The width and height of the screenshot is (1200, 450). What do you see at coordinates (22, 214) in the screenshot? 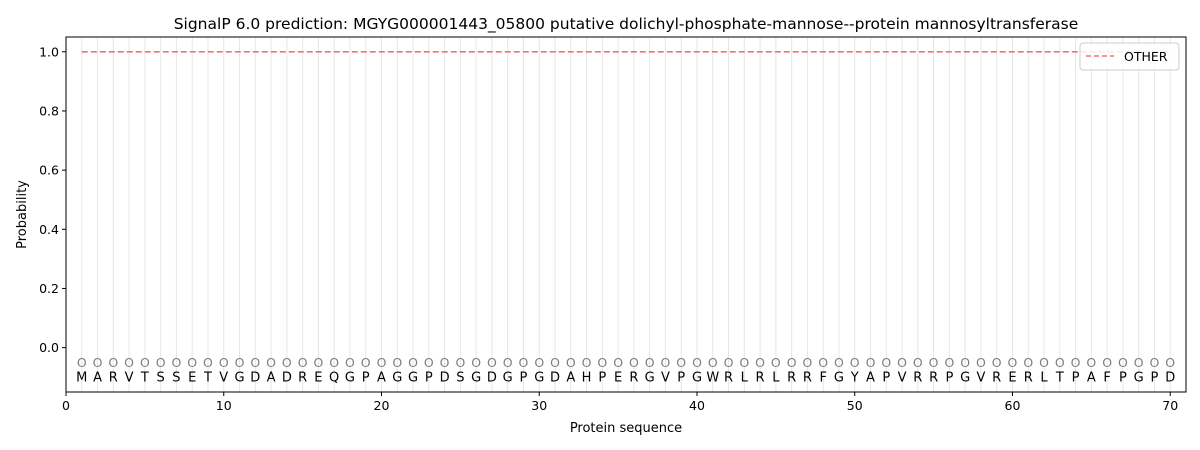
I see `y-axis-label: Probability` at bounding box center [22, 214].